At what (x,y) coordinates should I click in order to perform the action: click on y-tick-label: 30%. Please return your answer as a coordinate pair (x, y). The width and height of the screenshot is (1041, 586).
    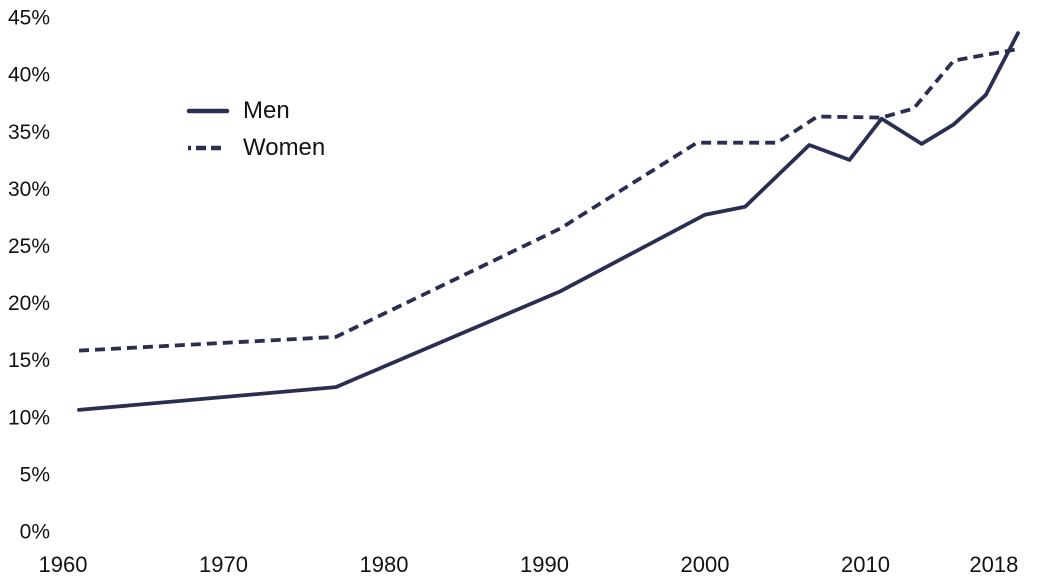
    Looking at the image, I should click on (29, 189).